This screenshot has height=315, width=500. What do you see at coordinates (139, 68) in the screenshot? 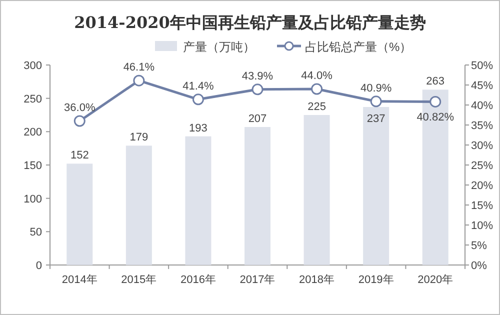
I see `data-label: 46.1%` at bounding box center [139, 68].